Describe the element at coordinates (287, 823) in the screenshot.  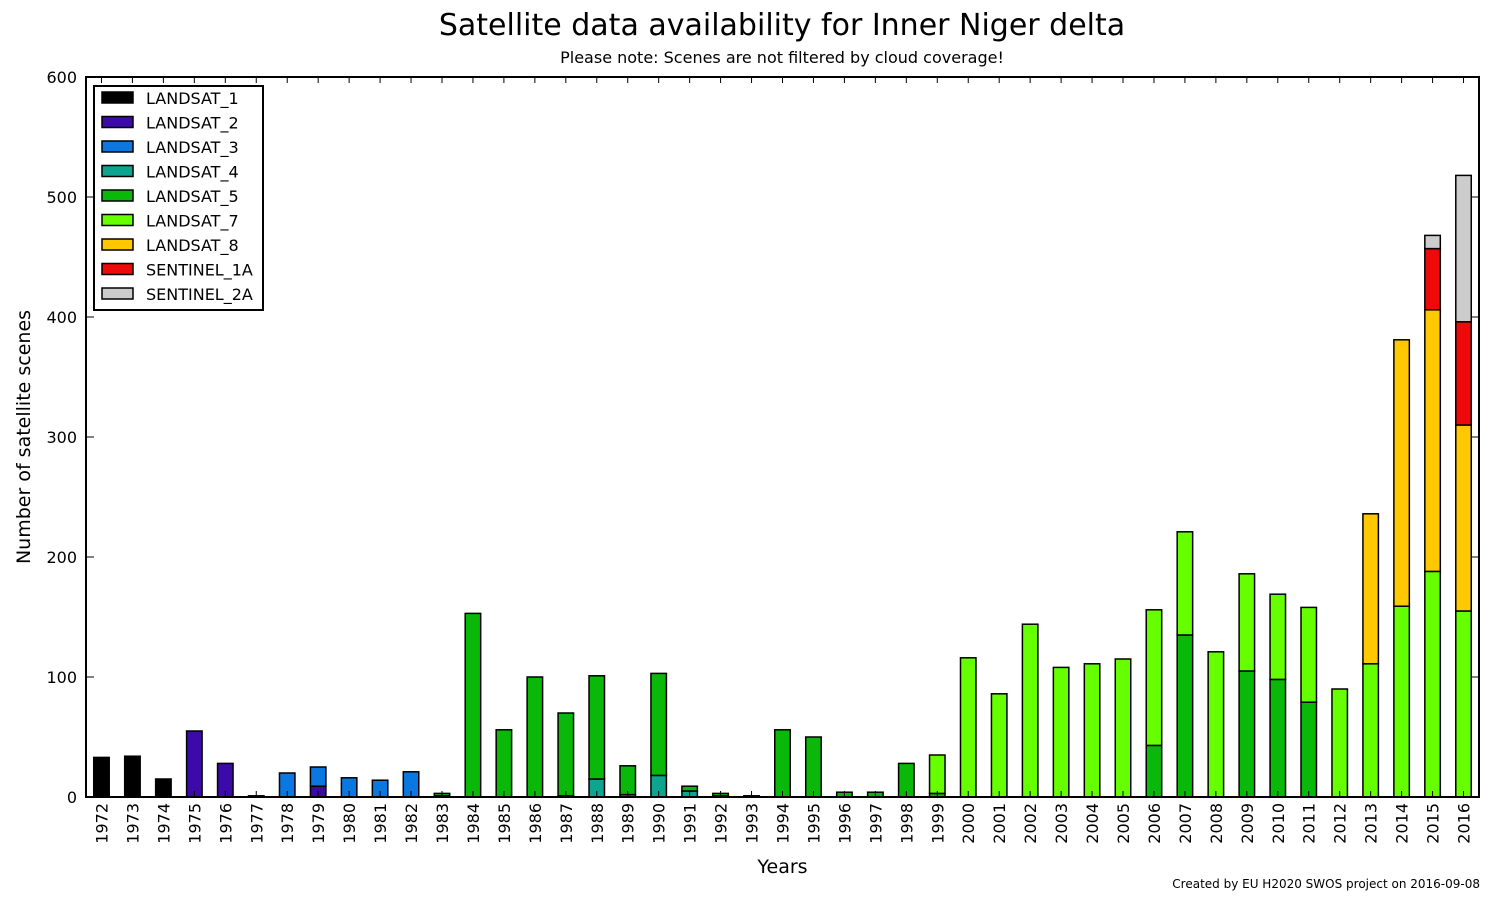
I see `x-tick-label-1978: 1978` at that location.